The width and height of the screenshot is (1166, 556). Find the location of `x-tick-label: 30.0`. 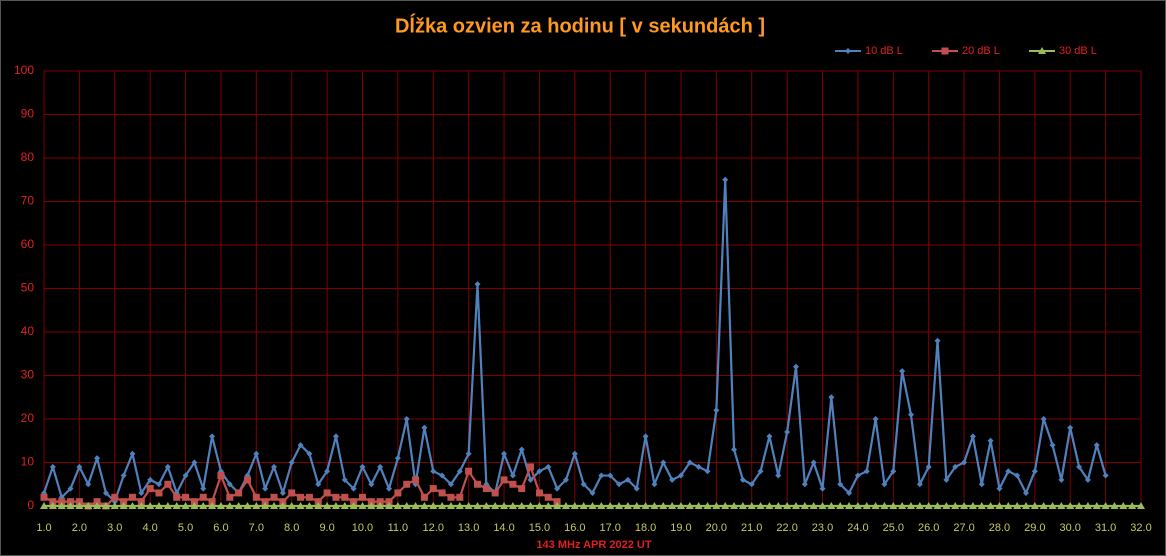

x-tick-label: 30.0 is located at coordinates (1070, 528).